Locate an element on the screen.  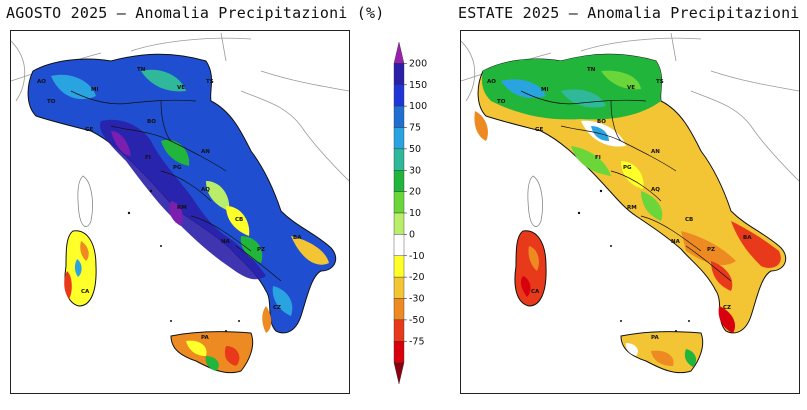
colorbar-tick-label: -50 is located at coordinates (417, 320).